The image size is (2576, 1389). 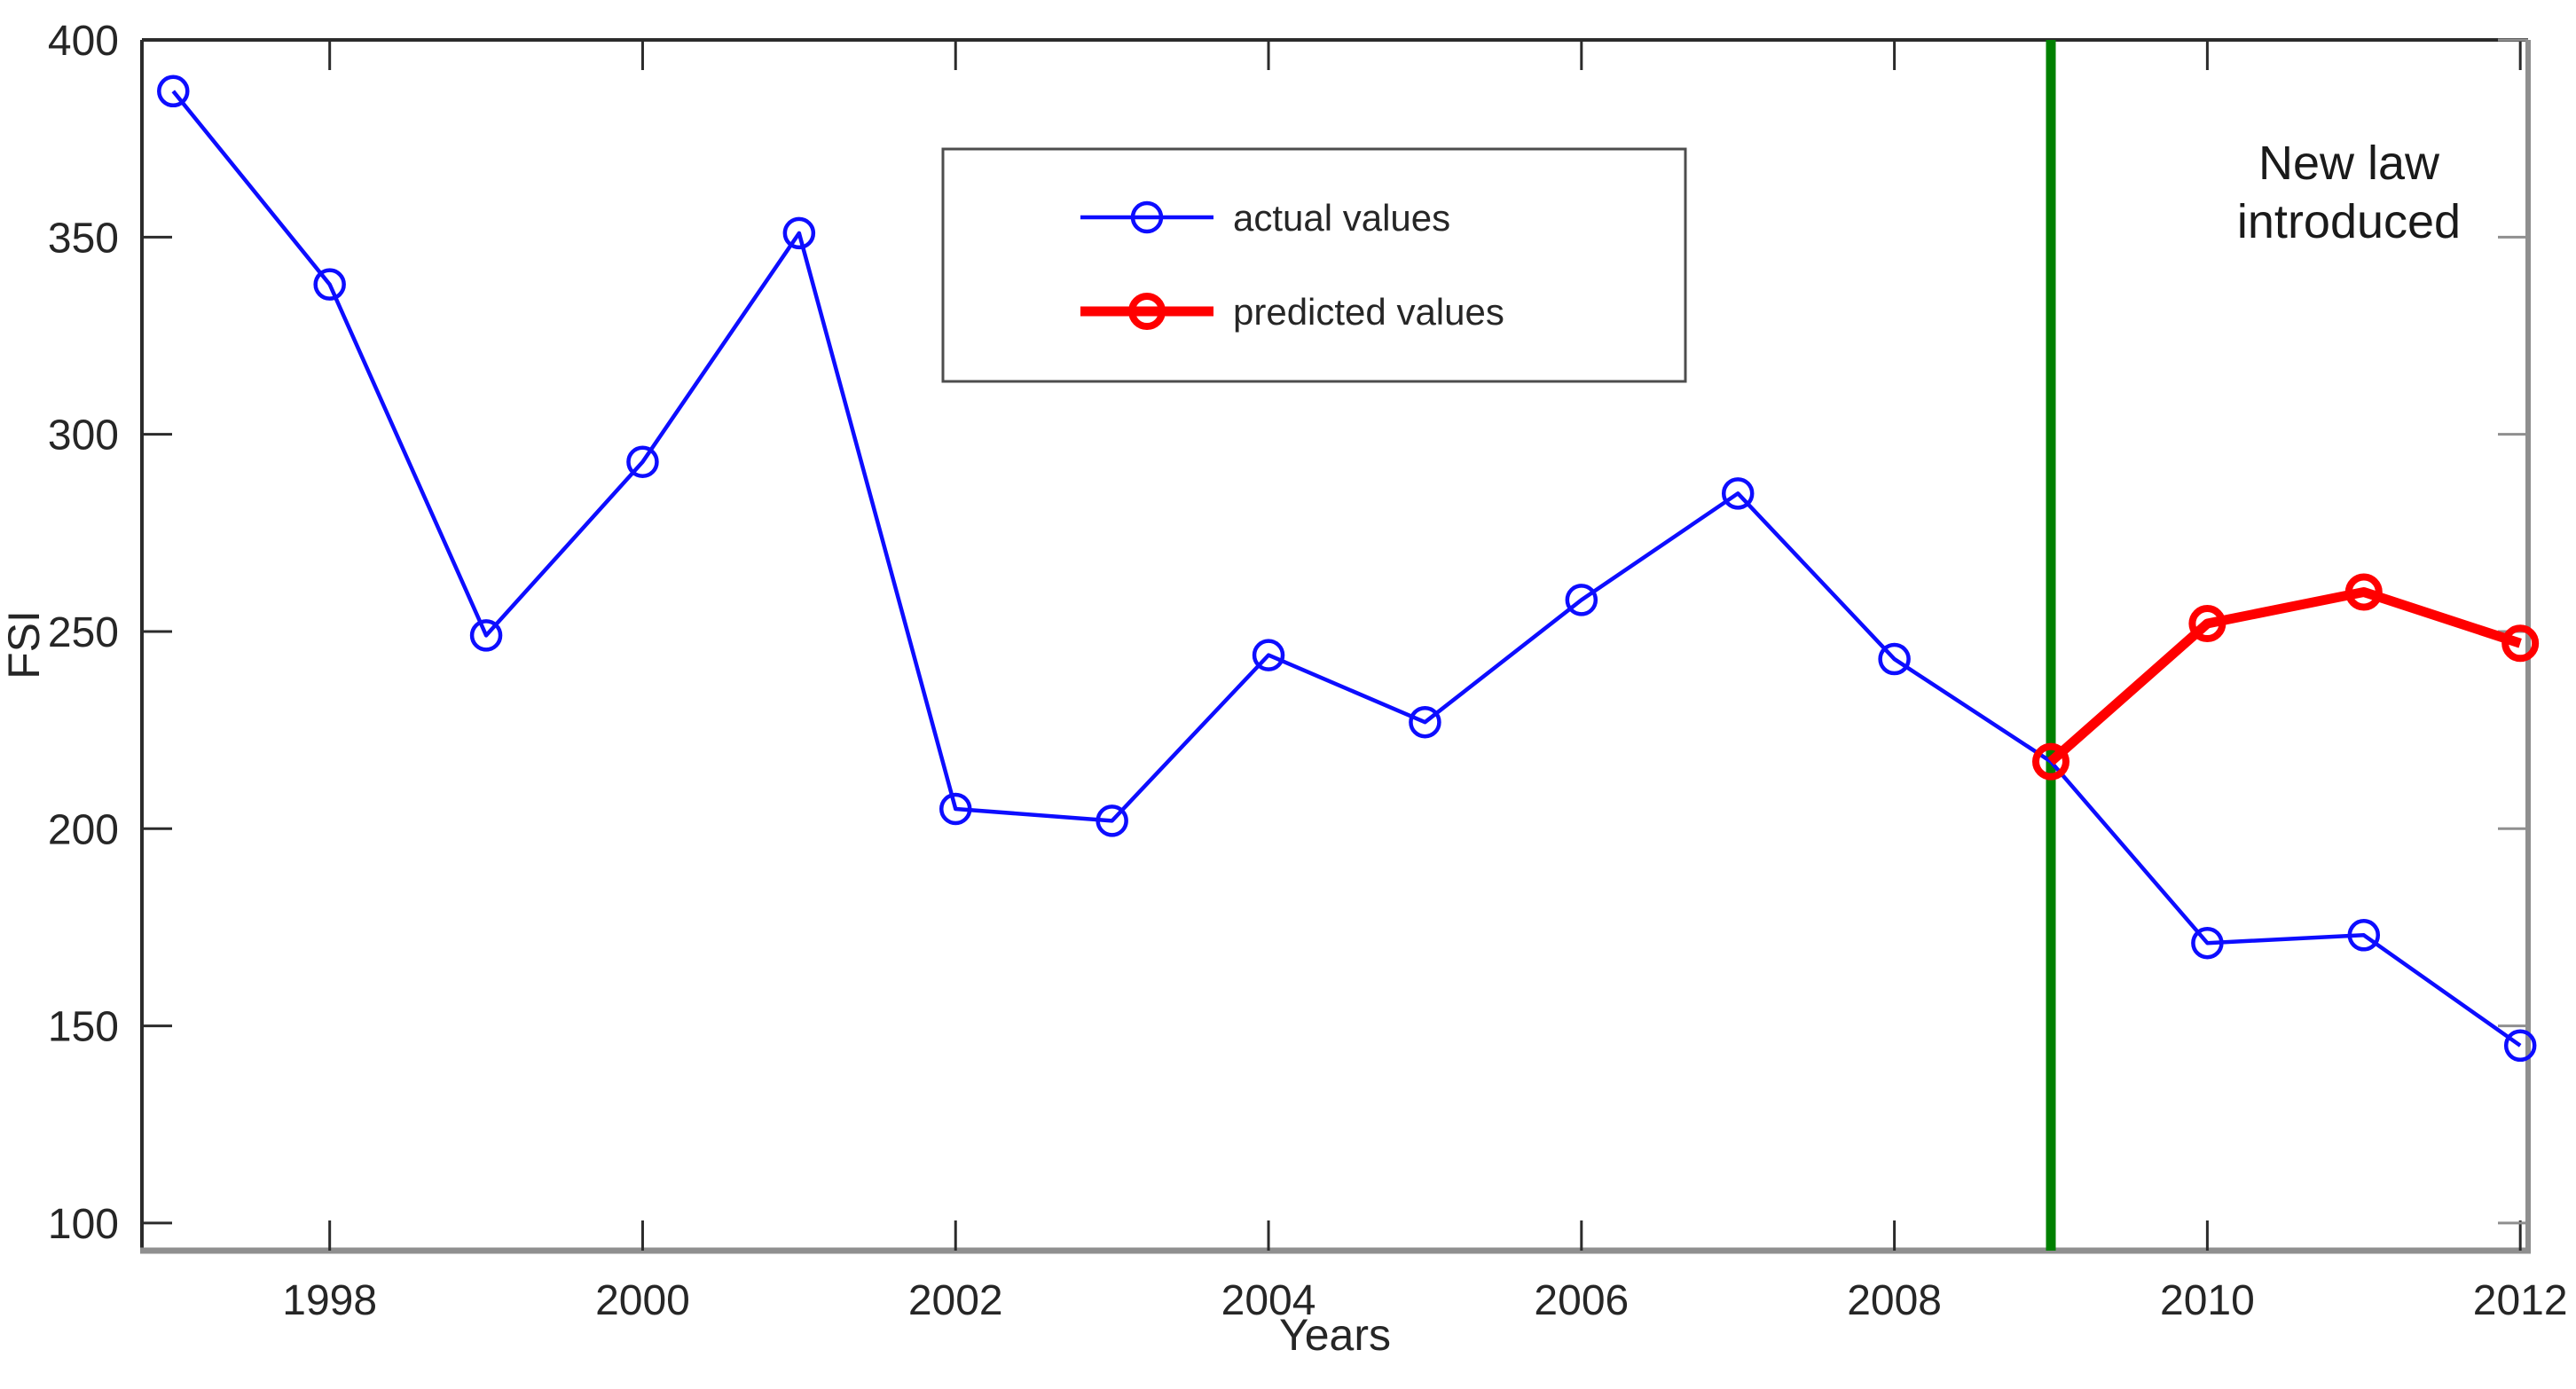 What do you see at coordinates (24, 644) in the screenshot?
I see `y-axis-title: FSI` at bounding box center [24, 644].